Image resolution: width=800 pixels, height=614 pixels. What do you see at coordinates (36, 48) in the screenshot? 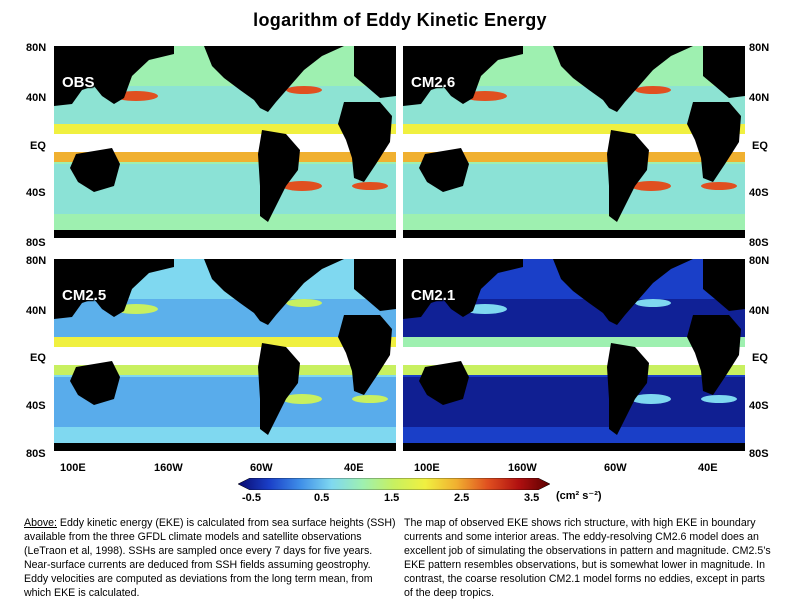
I see `lat-label-80n-top: 80N` at bounding box center [36, 48].